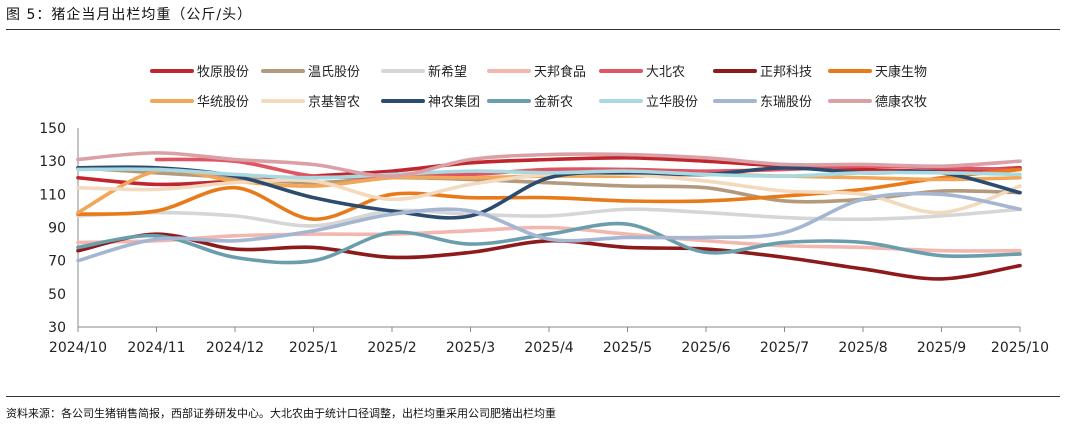 The height and width of the screenshot is (427, 1066). What do you see at coordinates (57, 328) in the screenshot?
I see `y-tick-label: 30` at bounding box center [57, 328].